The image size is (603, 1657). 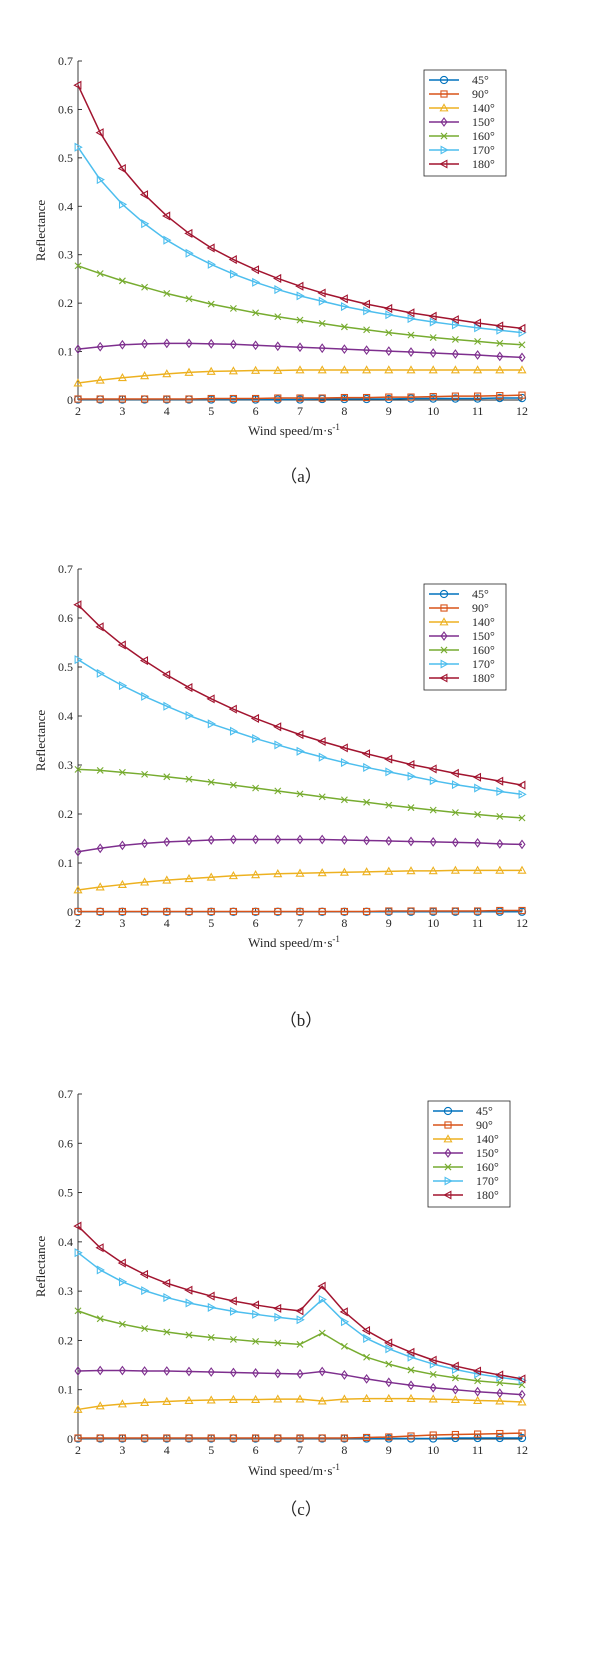 What do you see at coordinates (478, 923) in the screenshot?
I see `x-tick-label: 11` at bounding box center [478, 923].